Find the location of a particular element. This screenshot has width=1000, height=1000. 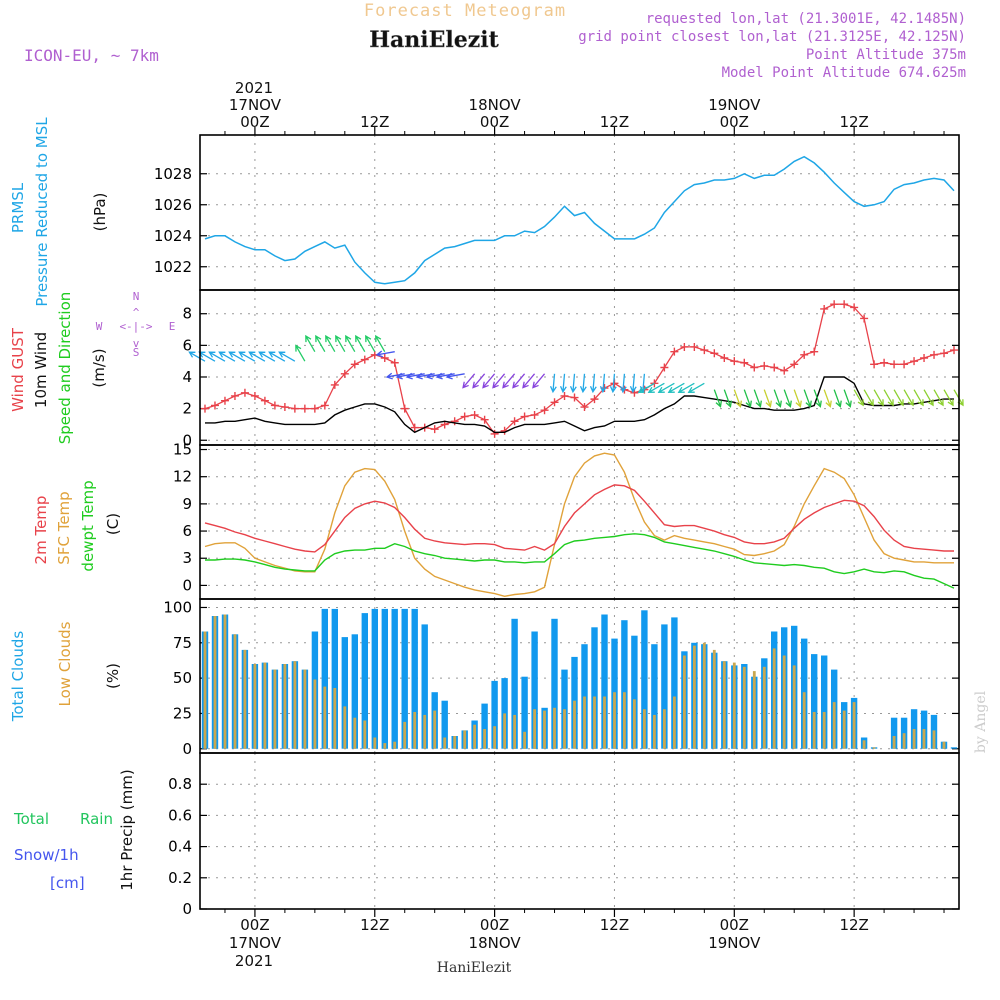

y-tick-label: 0.6 is located at coordinates (180, 815).